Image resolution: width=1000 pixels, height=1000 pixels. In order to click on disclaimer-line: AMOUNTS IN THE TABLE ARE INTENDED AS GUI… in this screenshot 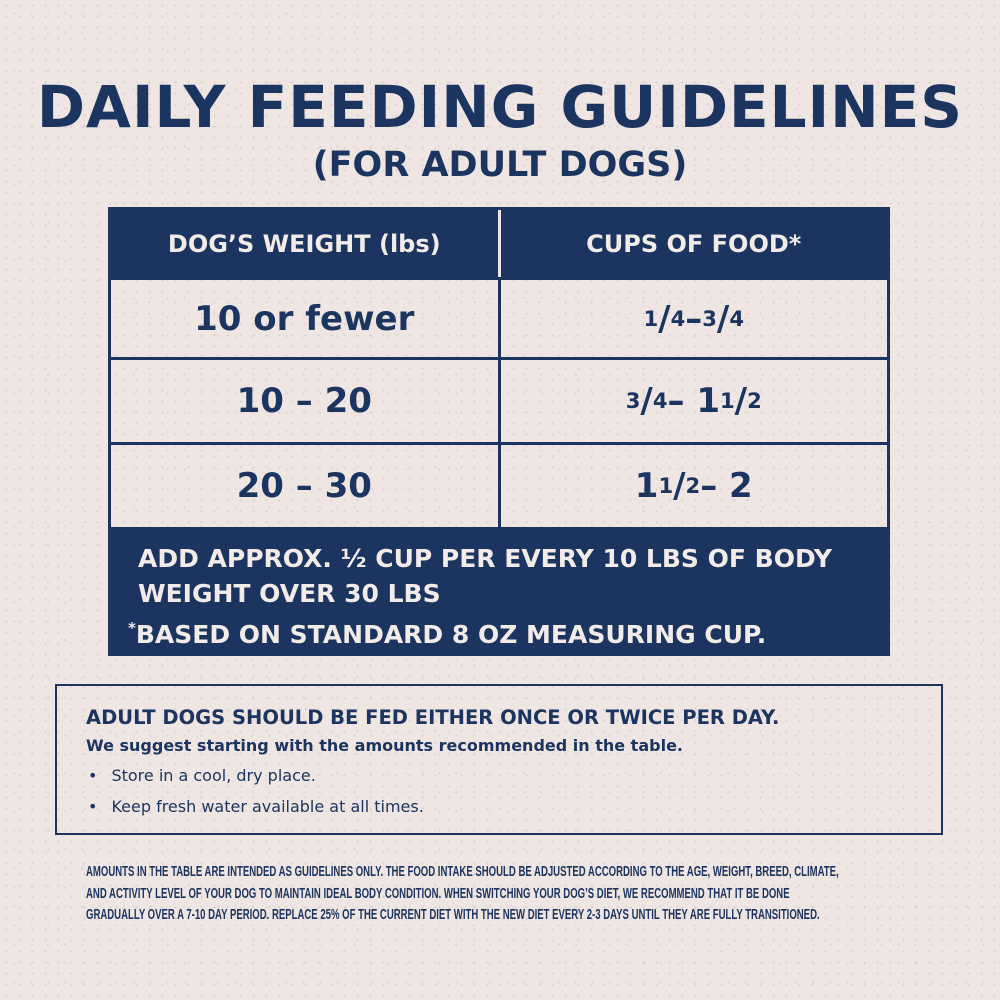, I will do `click(462, 872)`.